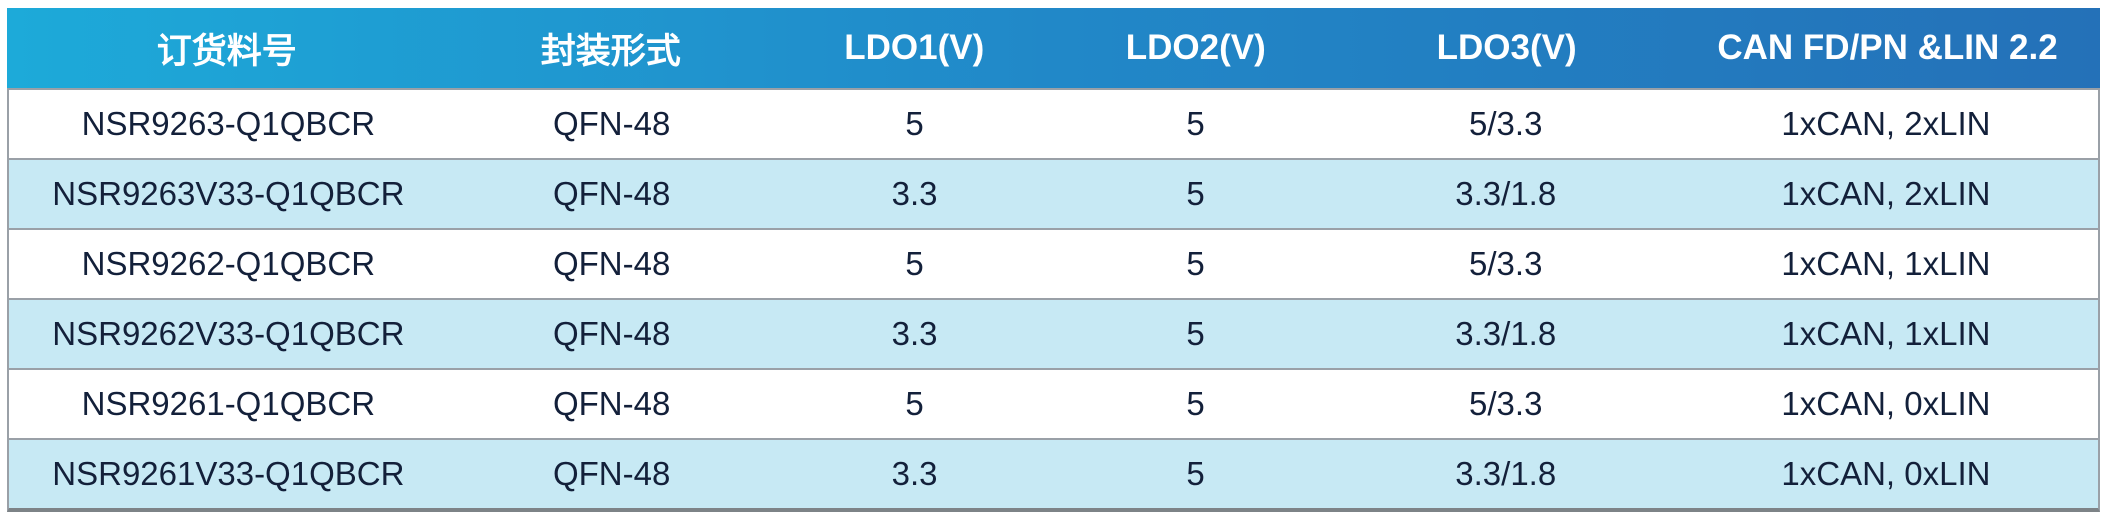 The height and width of the screenshot is (520, 2109). Describe the element at coordinates (1053, 403) in the screenshot. I see `table-row: NSR9261-Q1QBCR QFN-48 5 5 5/3.3 1xCAN, 0xLIN` at that location.